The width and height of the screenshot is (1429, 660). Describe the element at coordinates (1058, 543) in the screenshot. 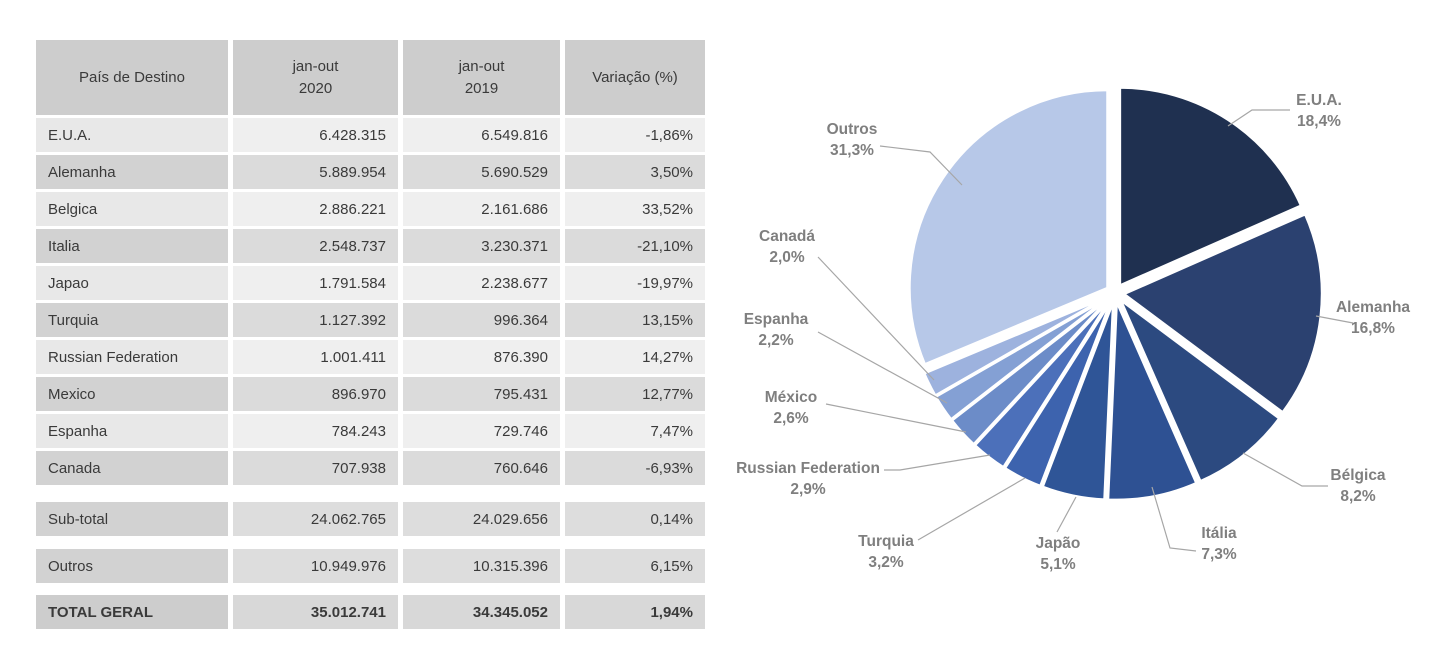

I see `slice-label-name: Japão` at that location.